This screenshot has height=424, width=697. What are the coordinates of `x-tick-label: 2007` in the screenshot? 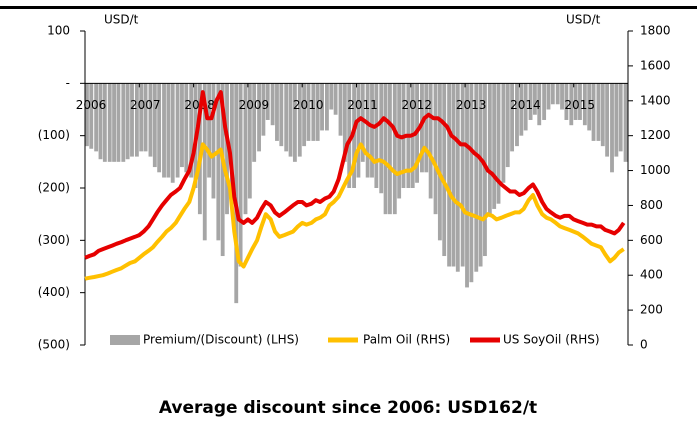 It's located at (145, 105).